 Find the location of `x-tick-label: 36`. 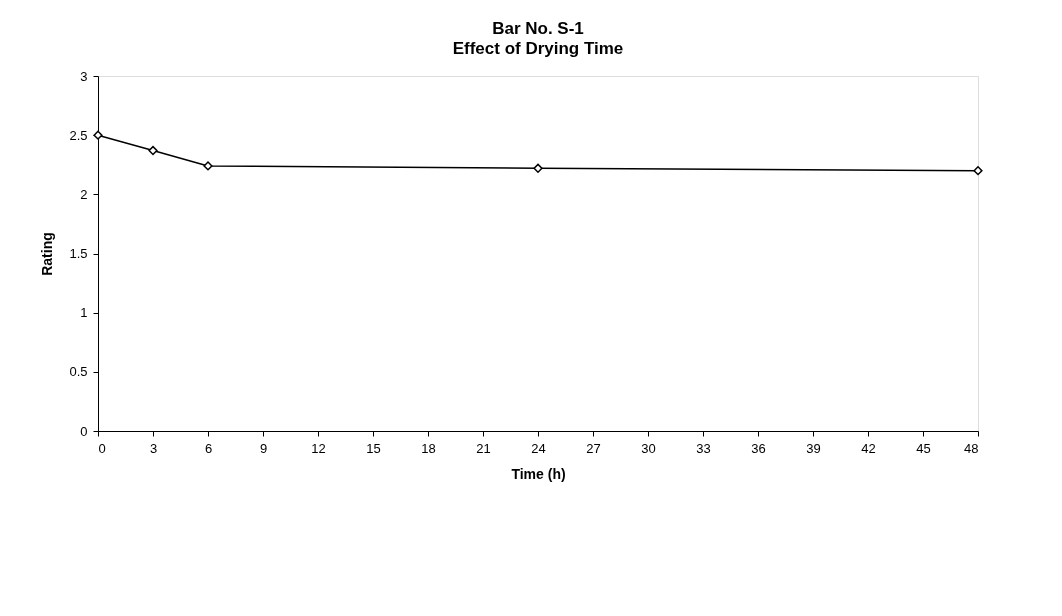

x-tick-label: 36 is located at coordinates (758, 448).